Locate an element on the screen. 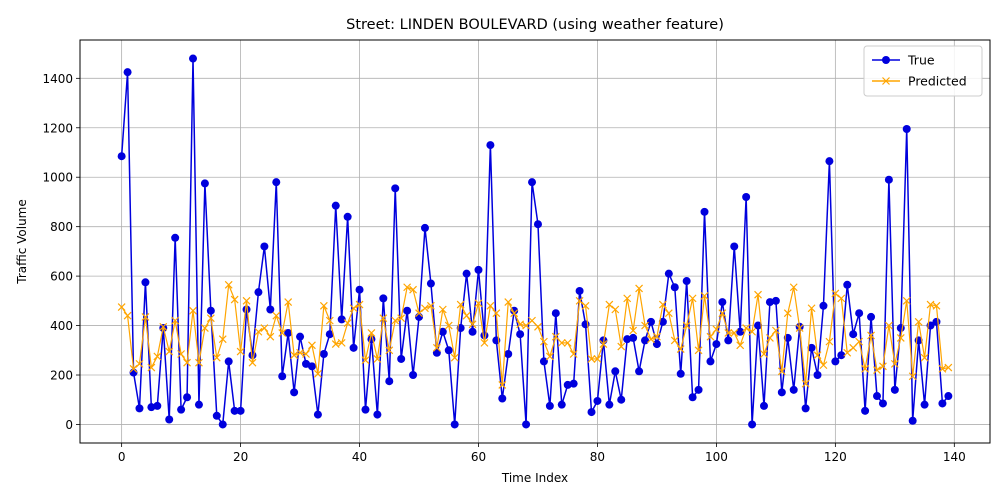 Image resolution: width=1000 pixels, height=500 pixels. legend-box is located at coordinates (923, 71).